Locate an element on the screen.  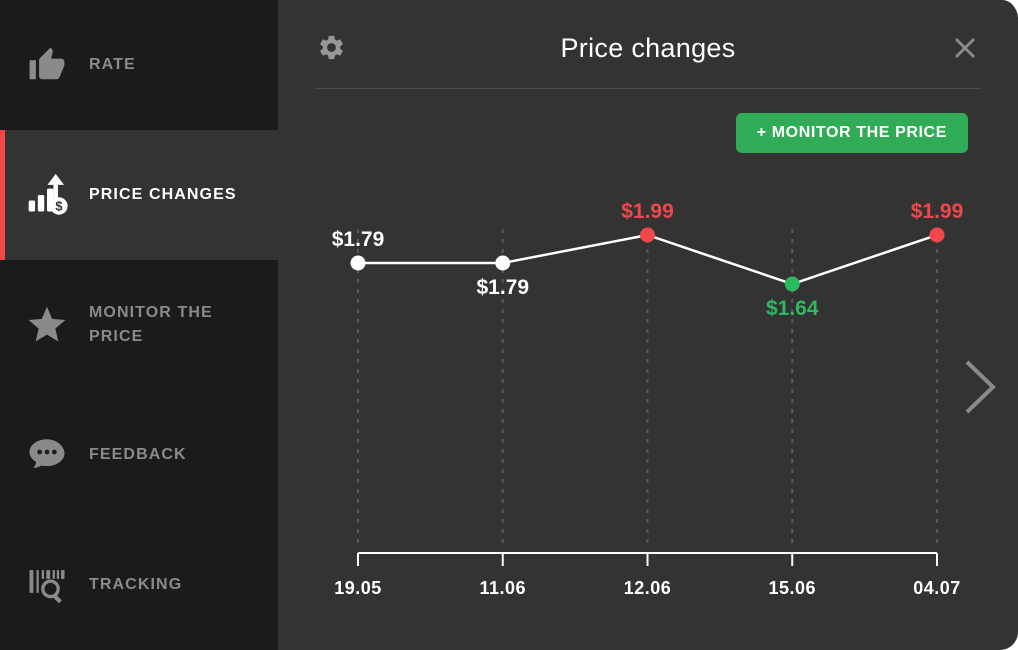
sidebar-item-price-changes: $ PRICE CHANGES is located at coordinates (139, 195).